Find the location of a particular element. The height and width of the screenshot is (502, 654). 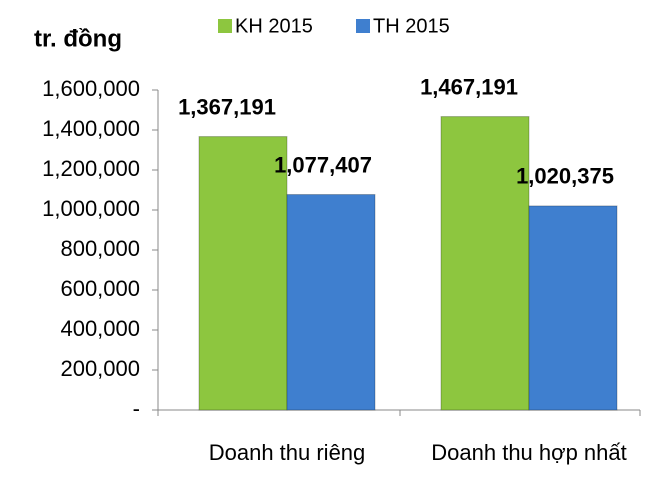

data-label: 1,020,375 is located at coordinates (565, 176).